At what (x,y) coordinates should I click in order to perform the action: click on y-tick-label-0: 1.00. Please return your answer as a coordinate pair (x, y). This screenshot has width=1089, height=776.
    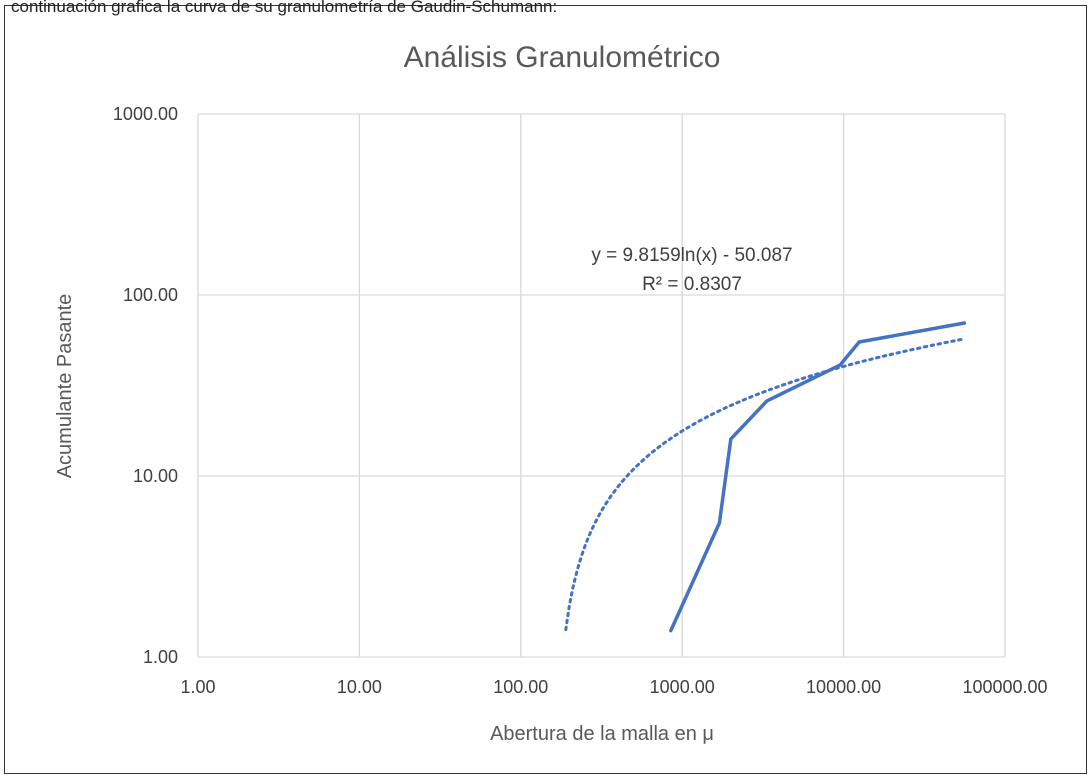
    Looking at the image, I should click on (160, 657).